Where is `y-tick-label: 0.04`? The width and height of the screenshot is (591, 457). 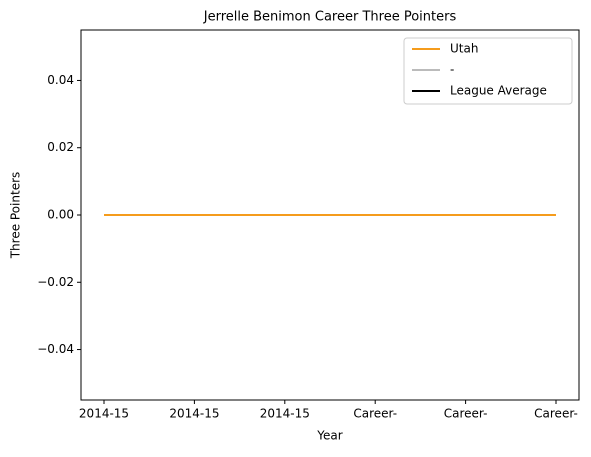
y-tick-label: 0.04 is located at coordinates (60, 80).